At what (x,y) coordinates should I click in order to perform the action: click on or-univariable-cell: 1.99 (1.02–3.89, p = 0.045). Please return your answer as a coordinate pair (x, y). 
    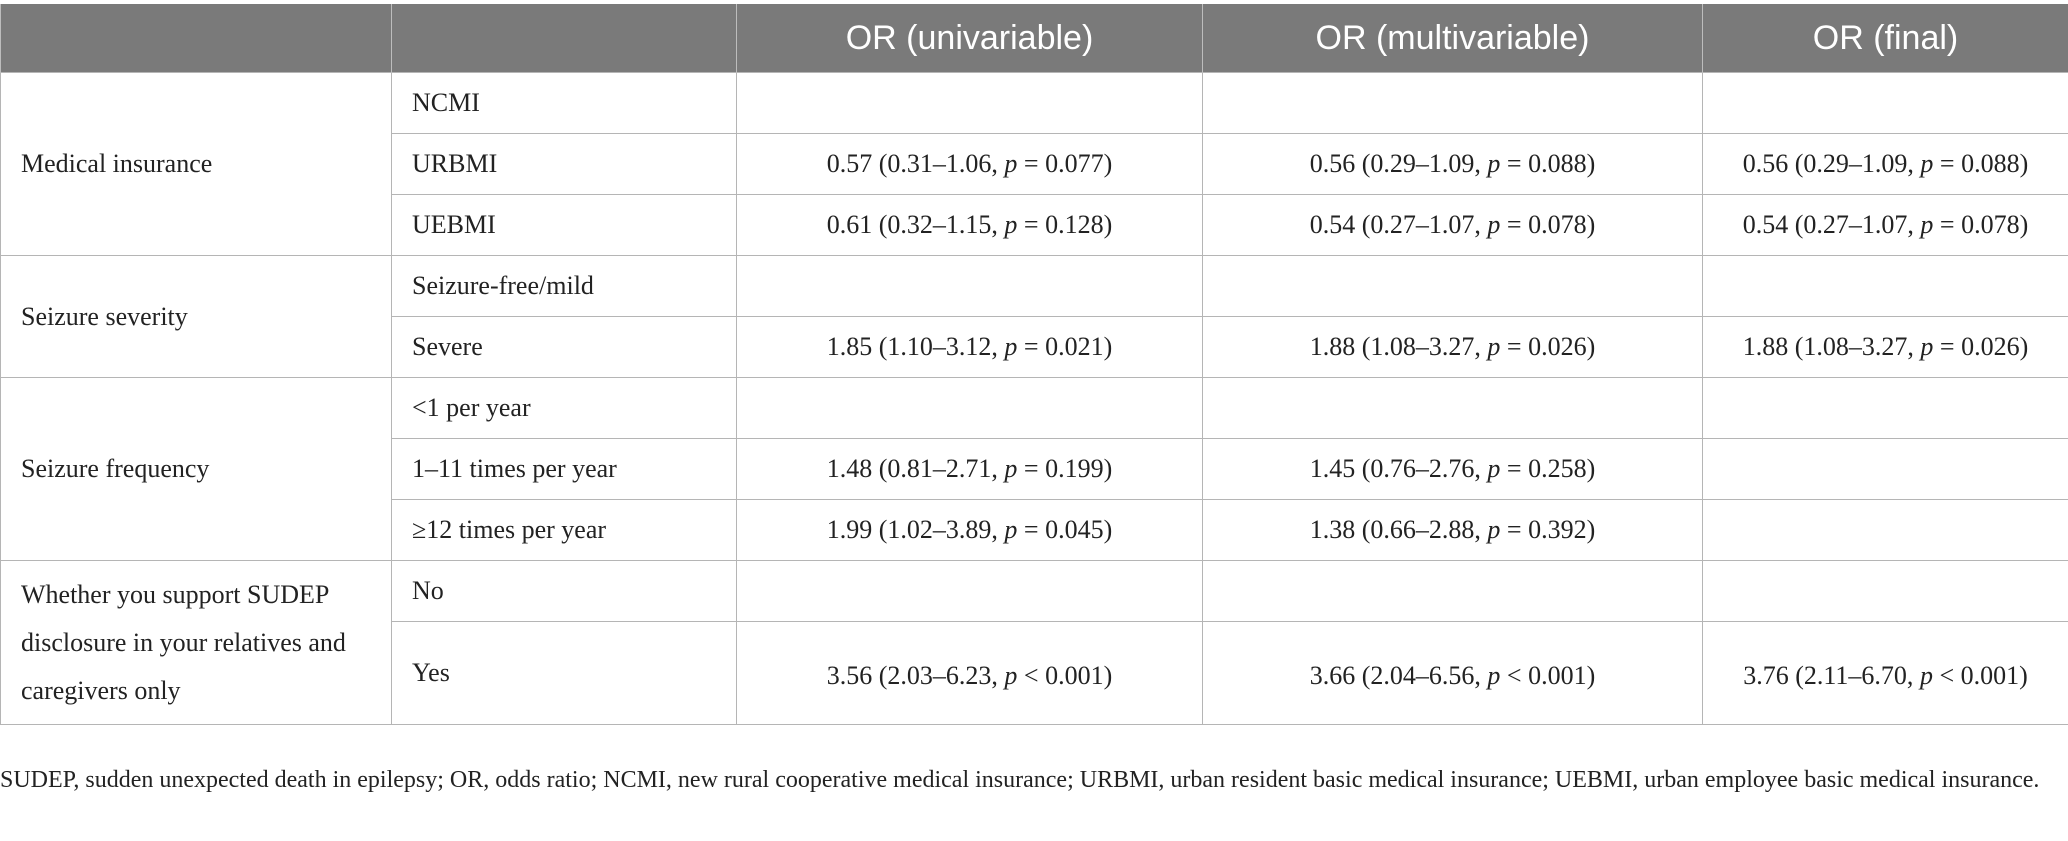
    Looking at the image, I should click on (969, 530).